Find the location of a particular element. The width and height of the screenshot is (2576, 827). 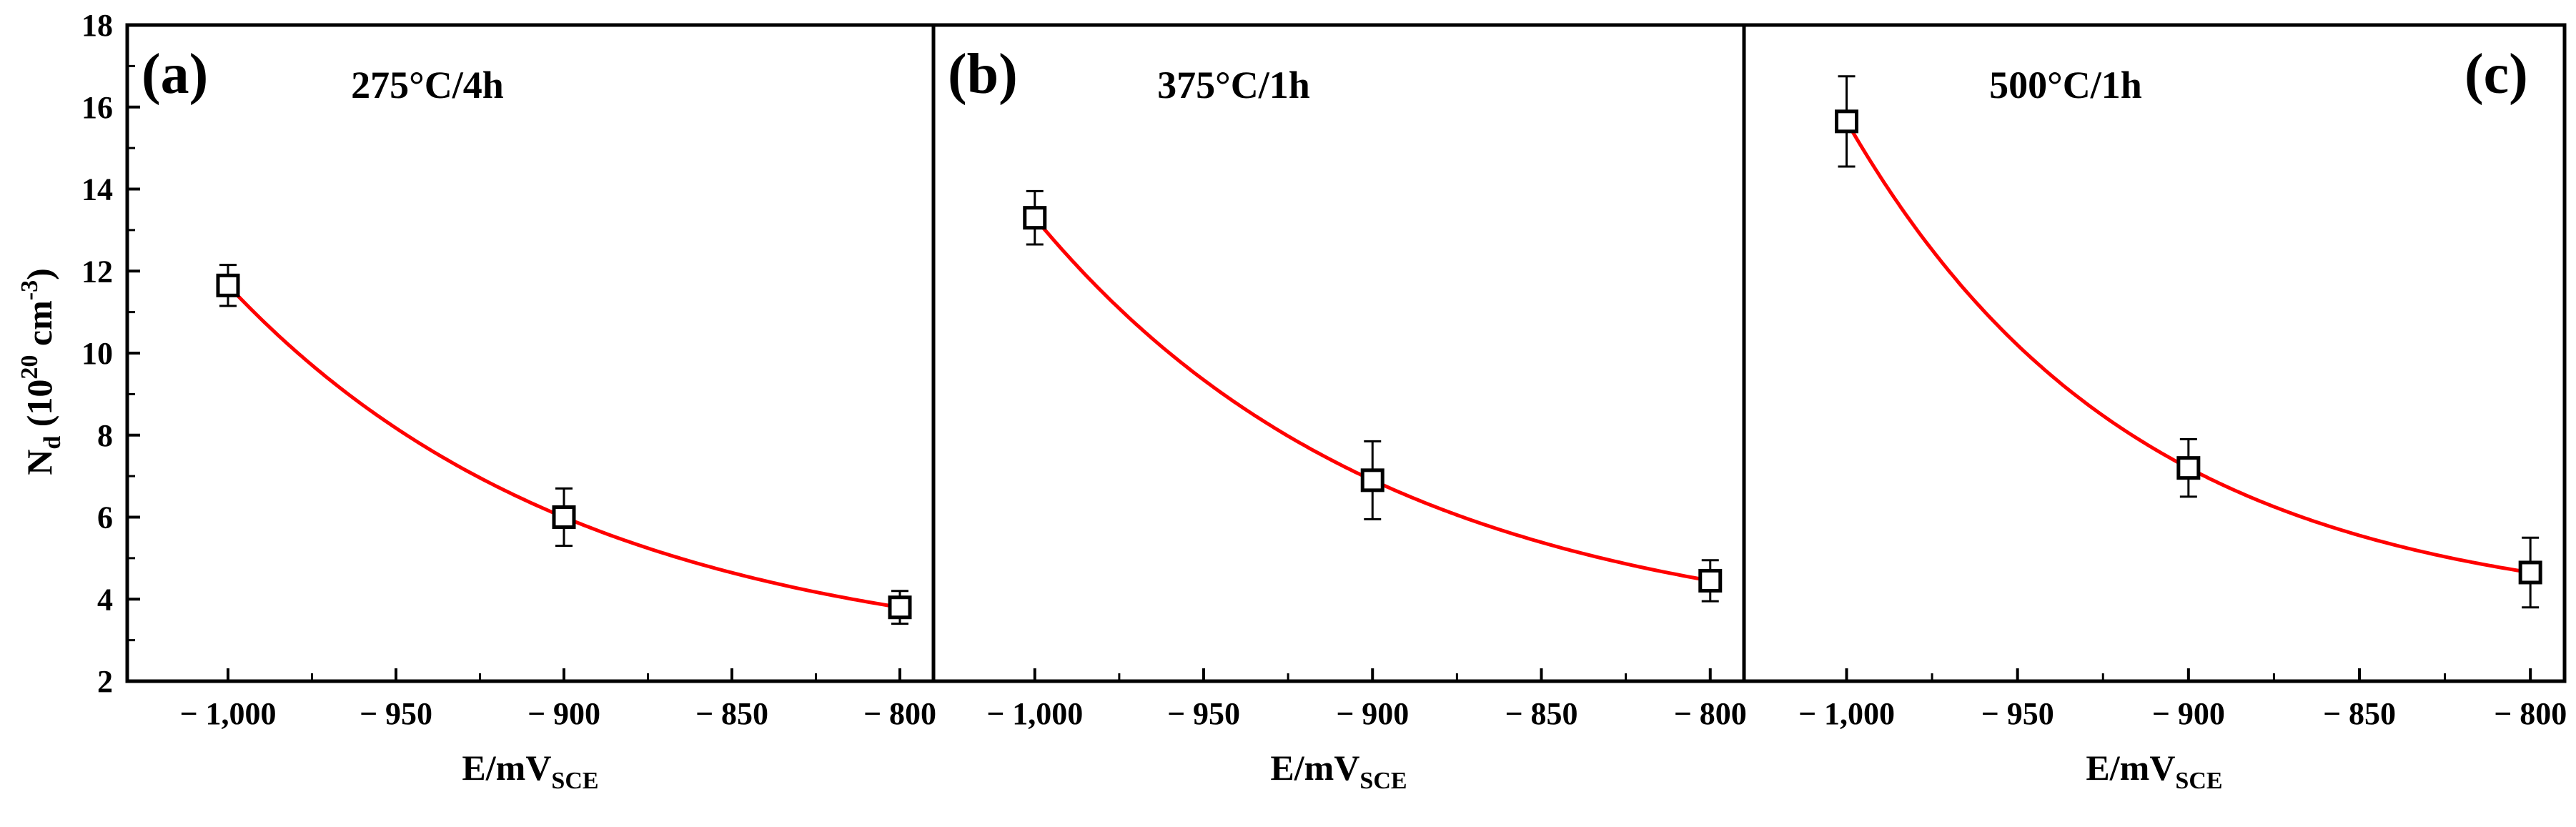

panel-title: 500°C/1h is located at coordinates (2066, 85).